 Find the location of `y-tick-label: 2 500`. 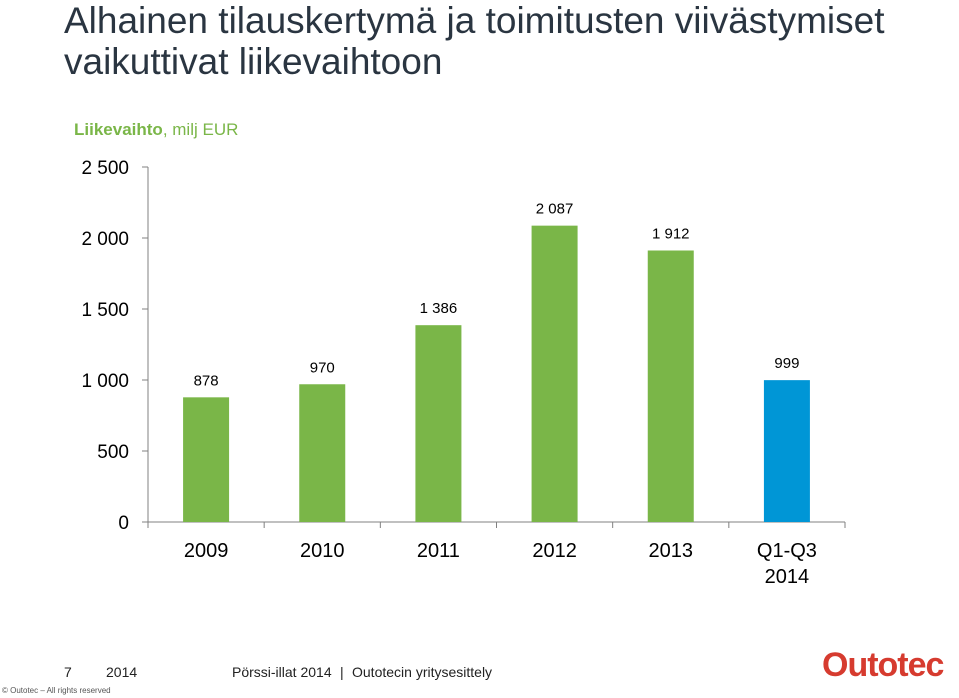

y-tick-label: 2 500 is located at coordinates (105, 168).